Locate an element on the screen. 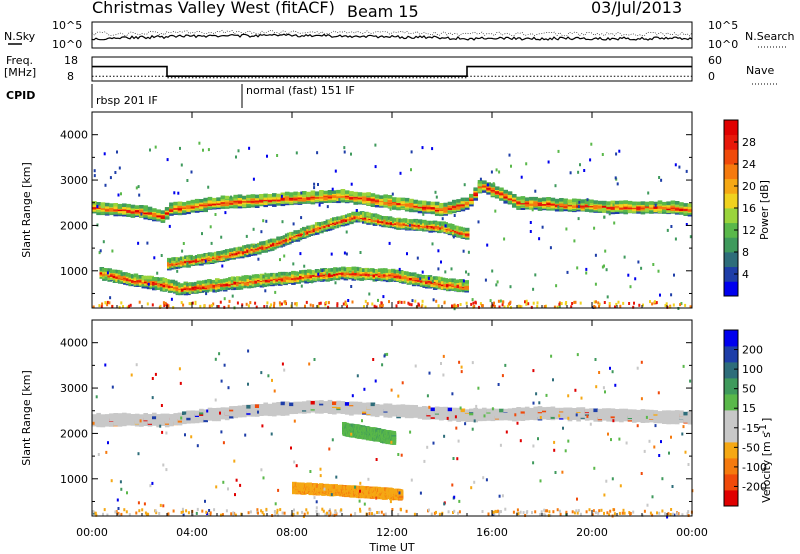  colorbar-tick-label: 8 is located at coordinates (745, 252).